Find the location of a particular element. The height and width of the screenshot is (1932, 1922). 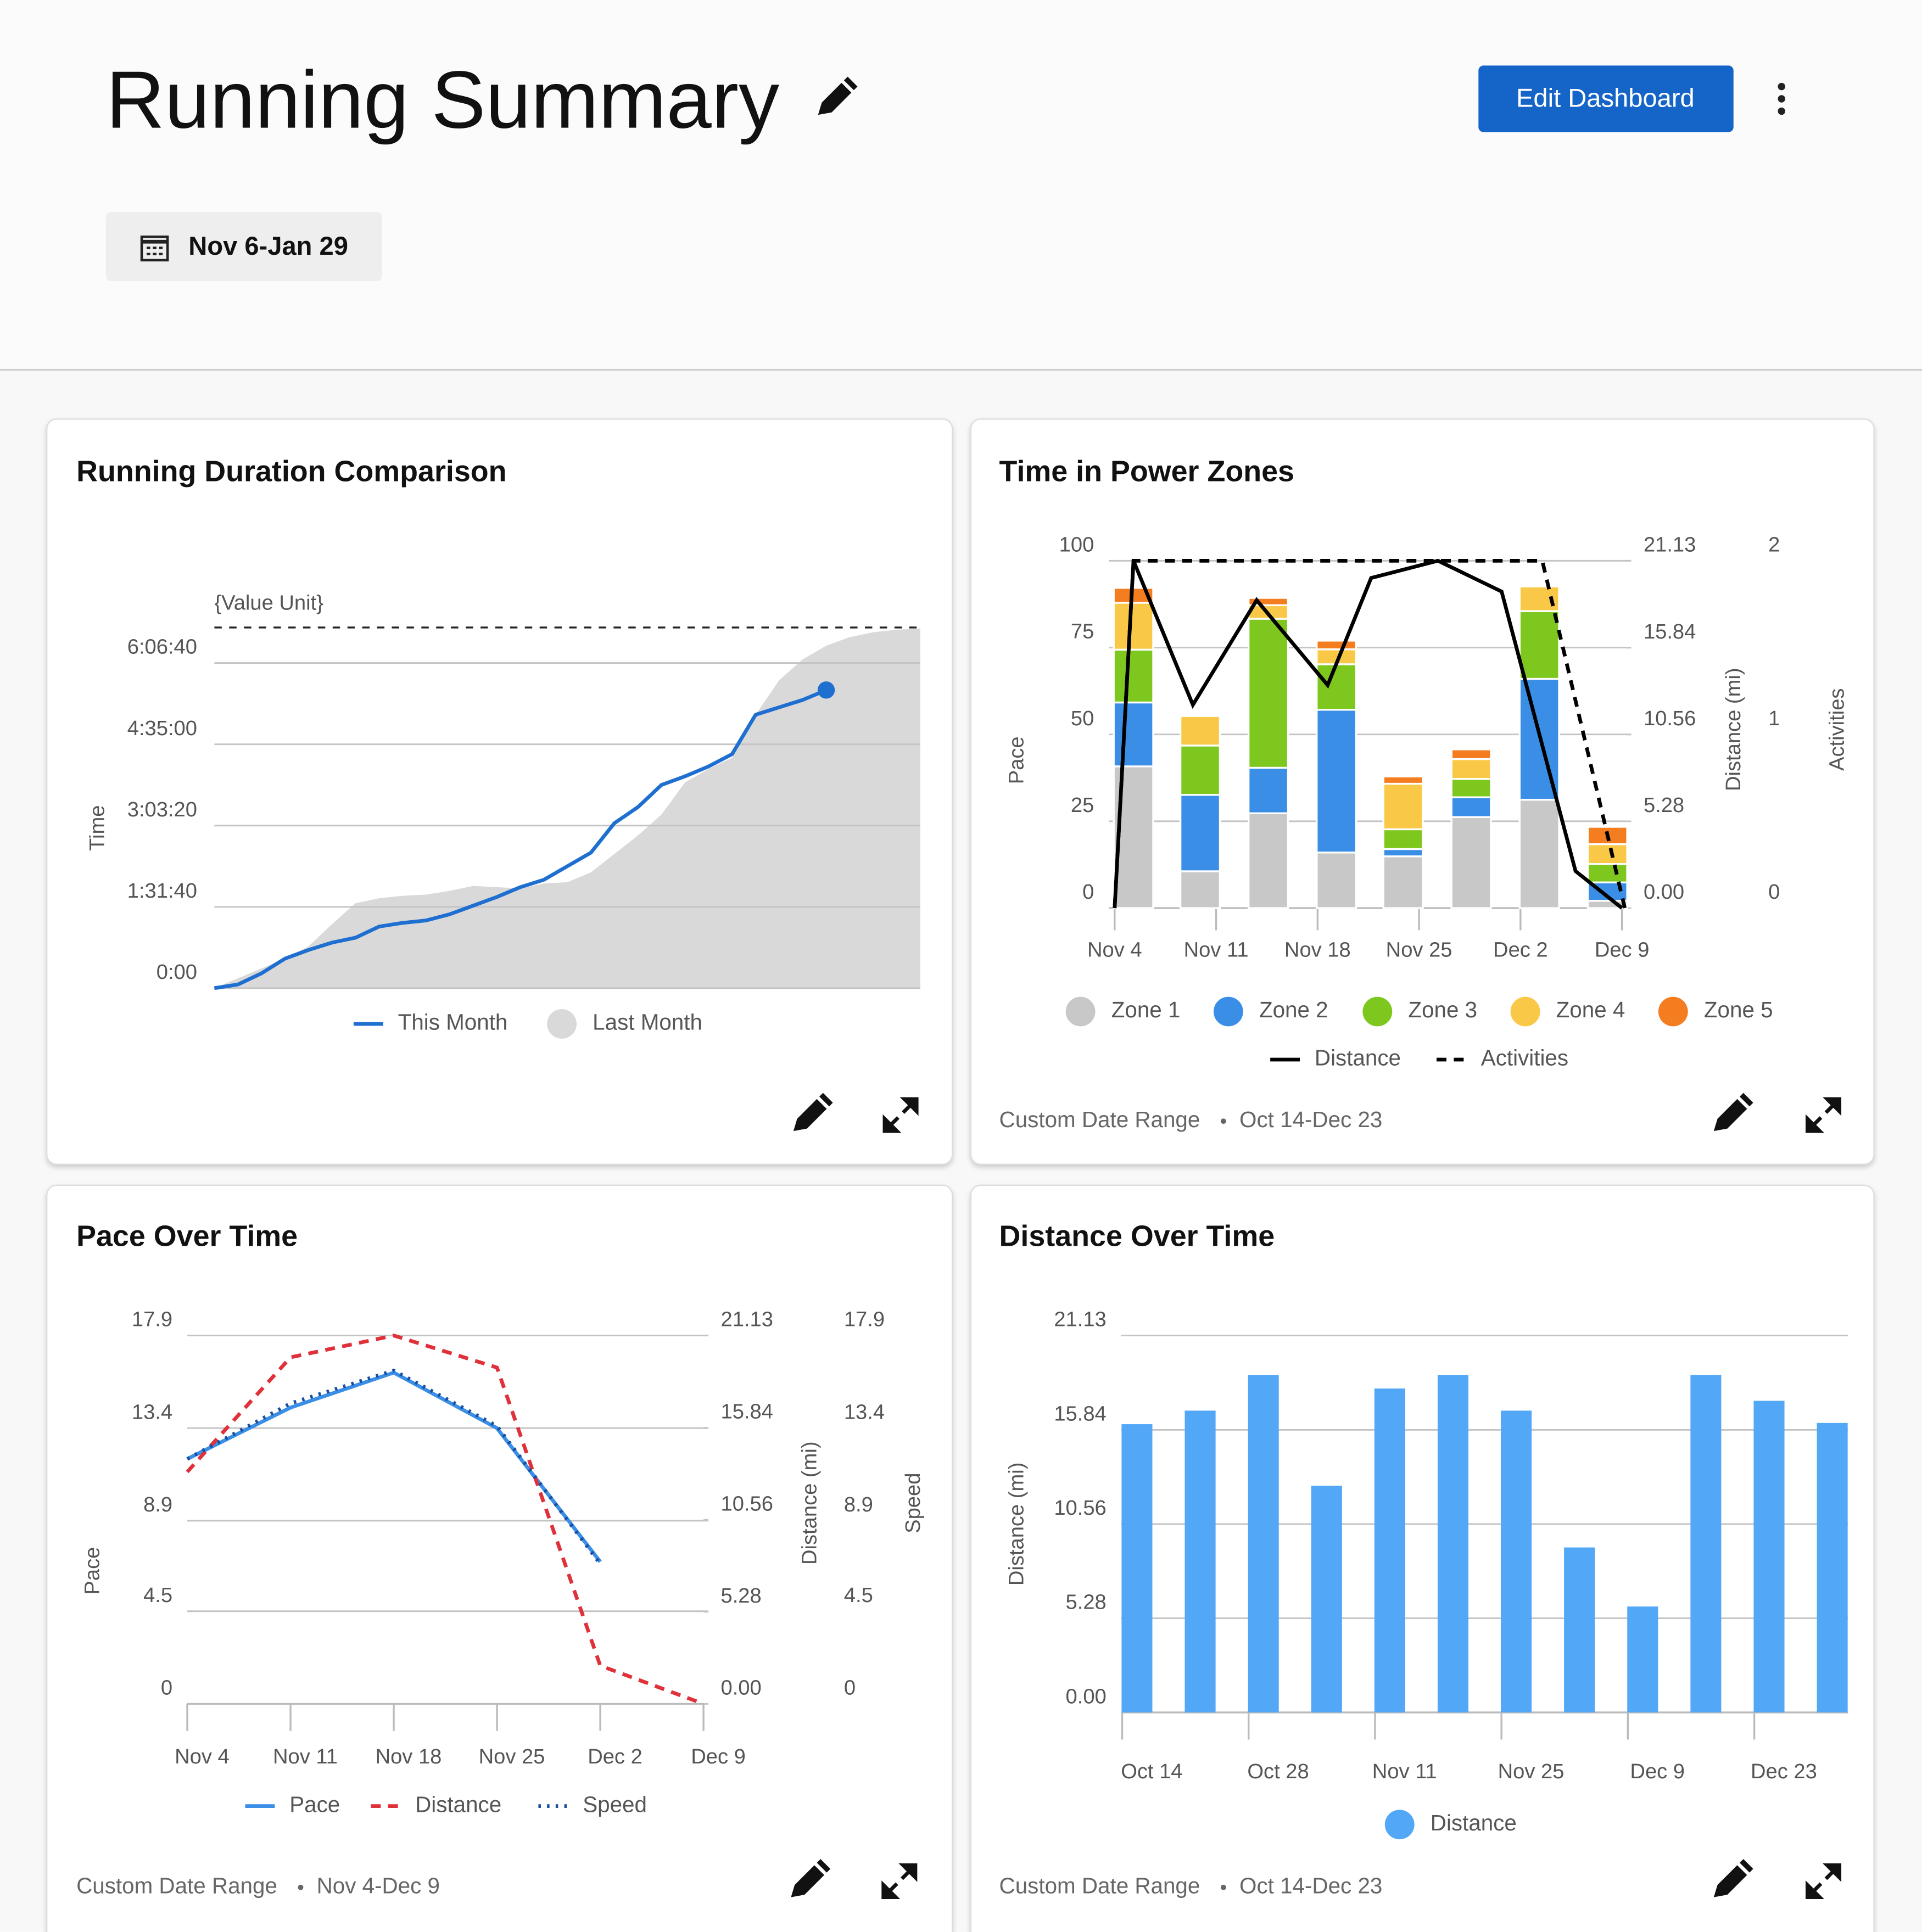

x-tick-label: Nov 4 is located at coordinates (202, 1757).